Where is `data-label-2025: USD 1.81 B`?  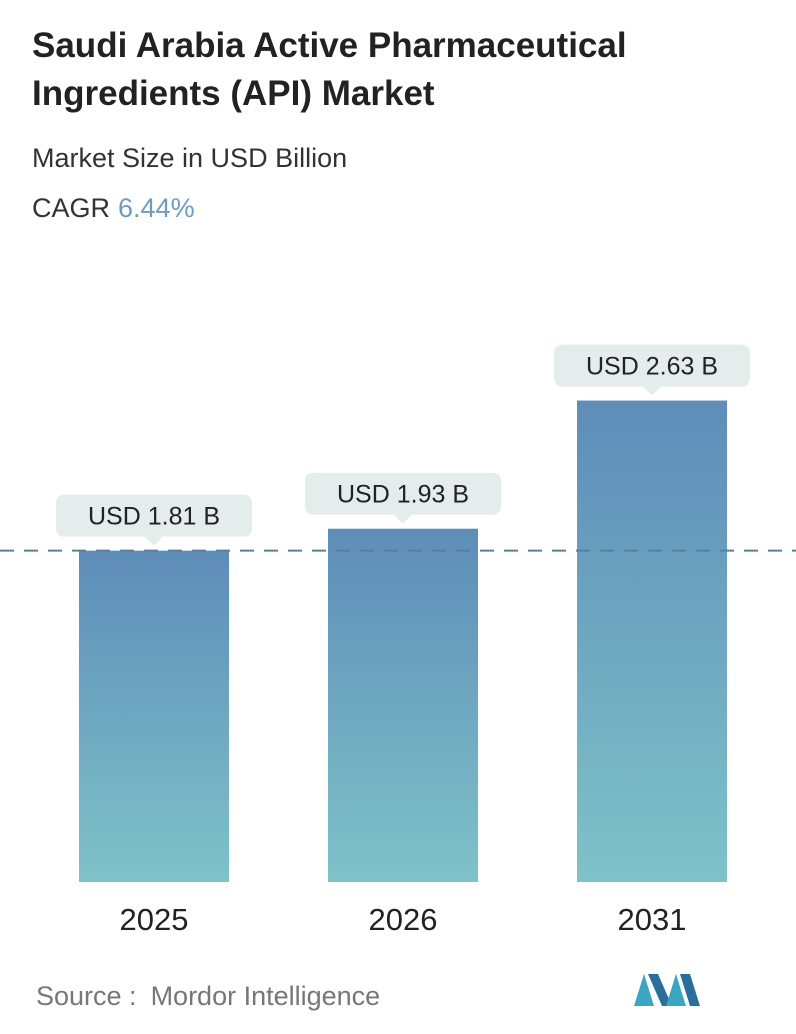 data-label-2025: USD 1.81 B is located at coordinates (154, 520).